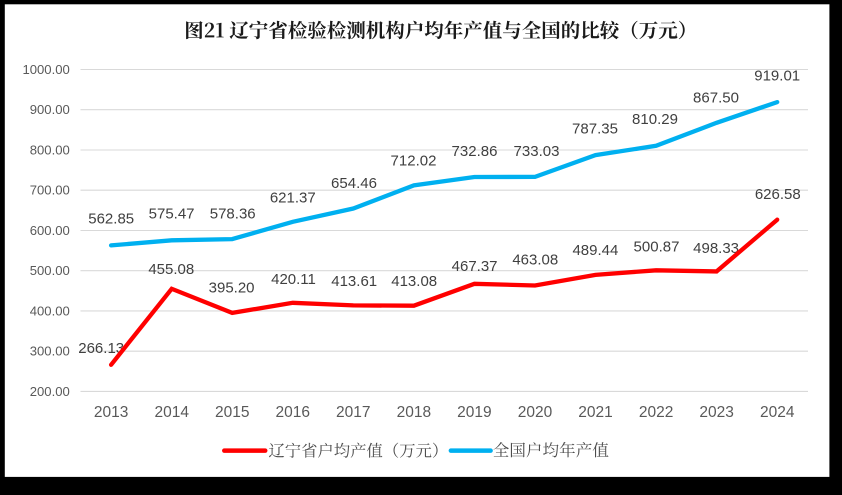 Image resolution: width=842 pixels, height=495 pixels. I want to click on svg-text: 266.13, so click(101, 348).